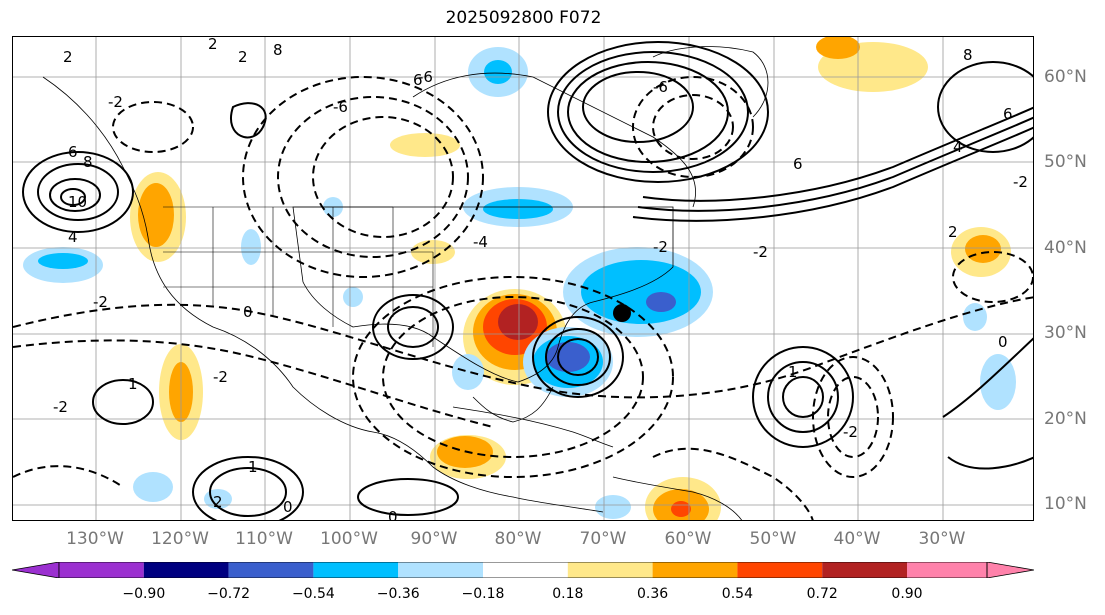  Describe the element at coordinates (1010, 570) in the screenshot. I see `colorbar-over-triangle` at that location.